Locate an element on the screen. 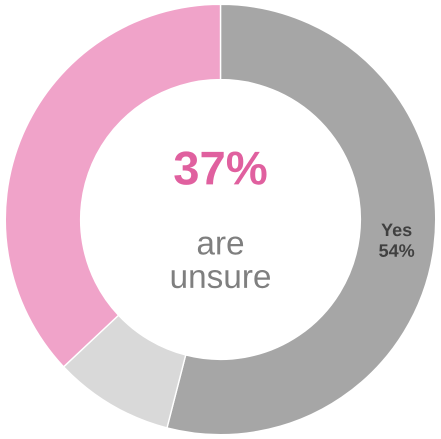 The image size is (441, 439). slice-label: Yes is located at coordinates (396, 230).